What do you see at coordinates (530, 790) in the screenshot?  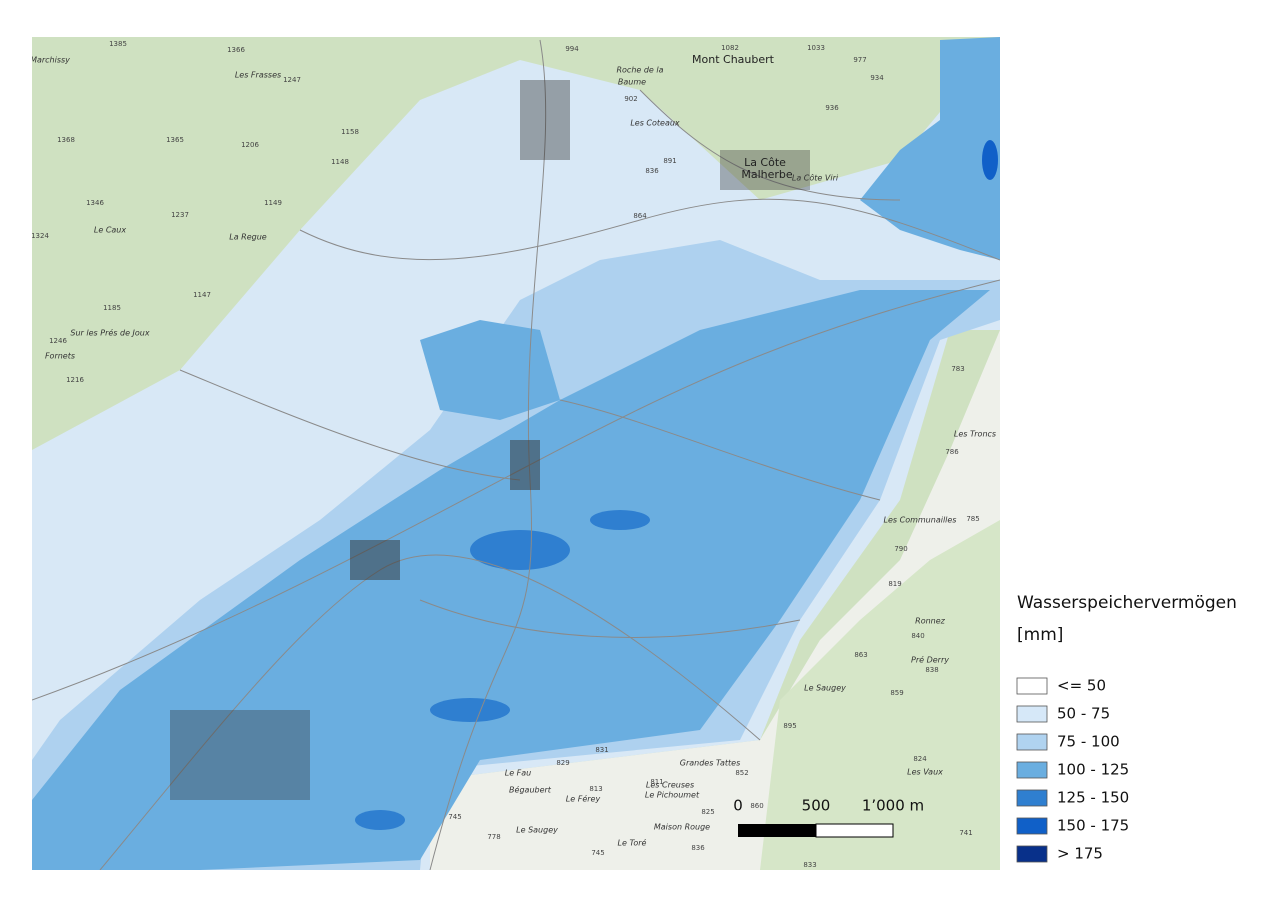 I see `map-label: Bégaubert` at bounding box center [530, 790].